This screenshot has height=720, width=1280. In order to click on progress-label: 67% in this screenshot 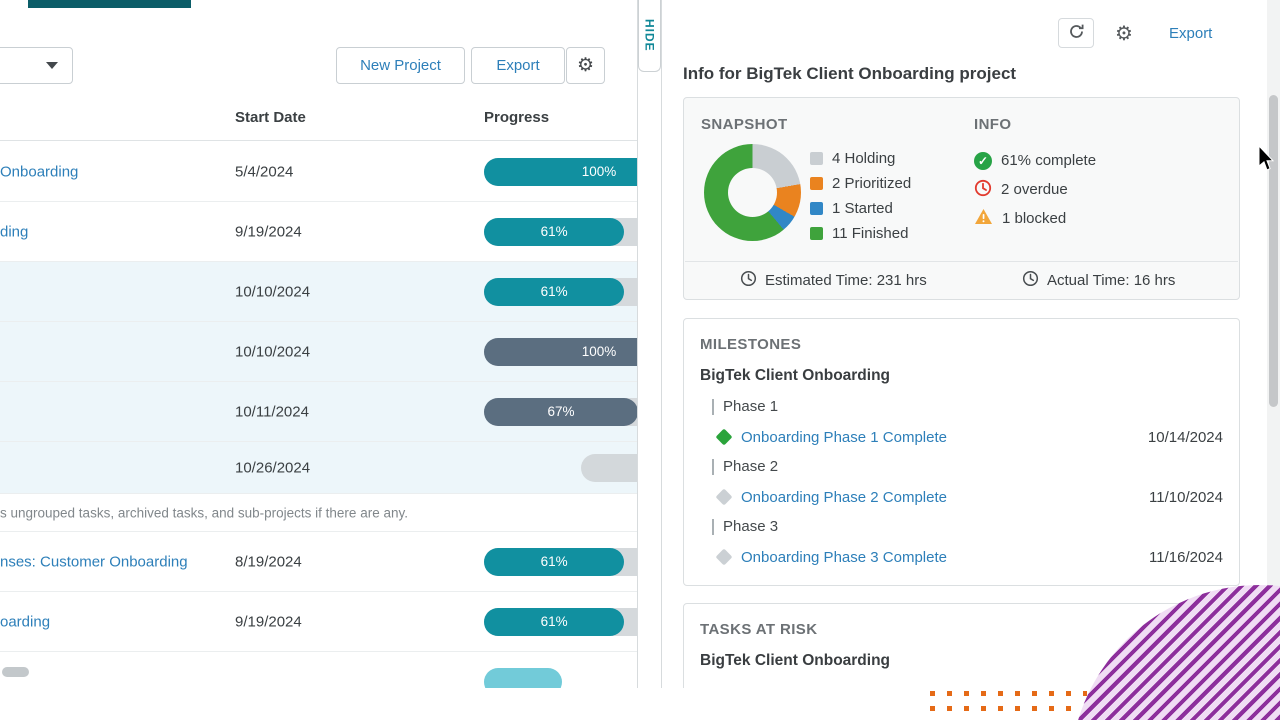, I will do `click(561, 411)`.